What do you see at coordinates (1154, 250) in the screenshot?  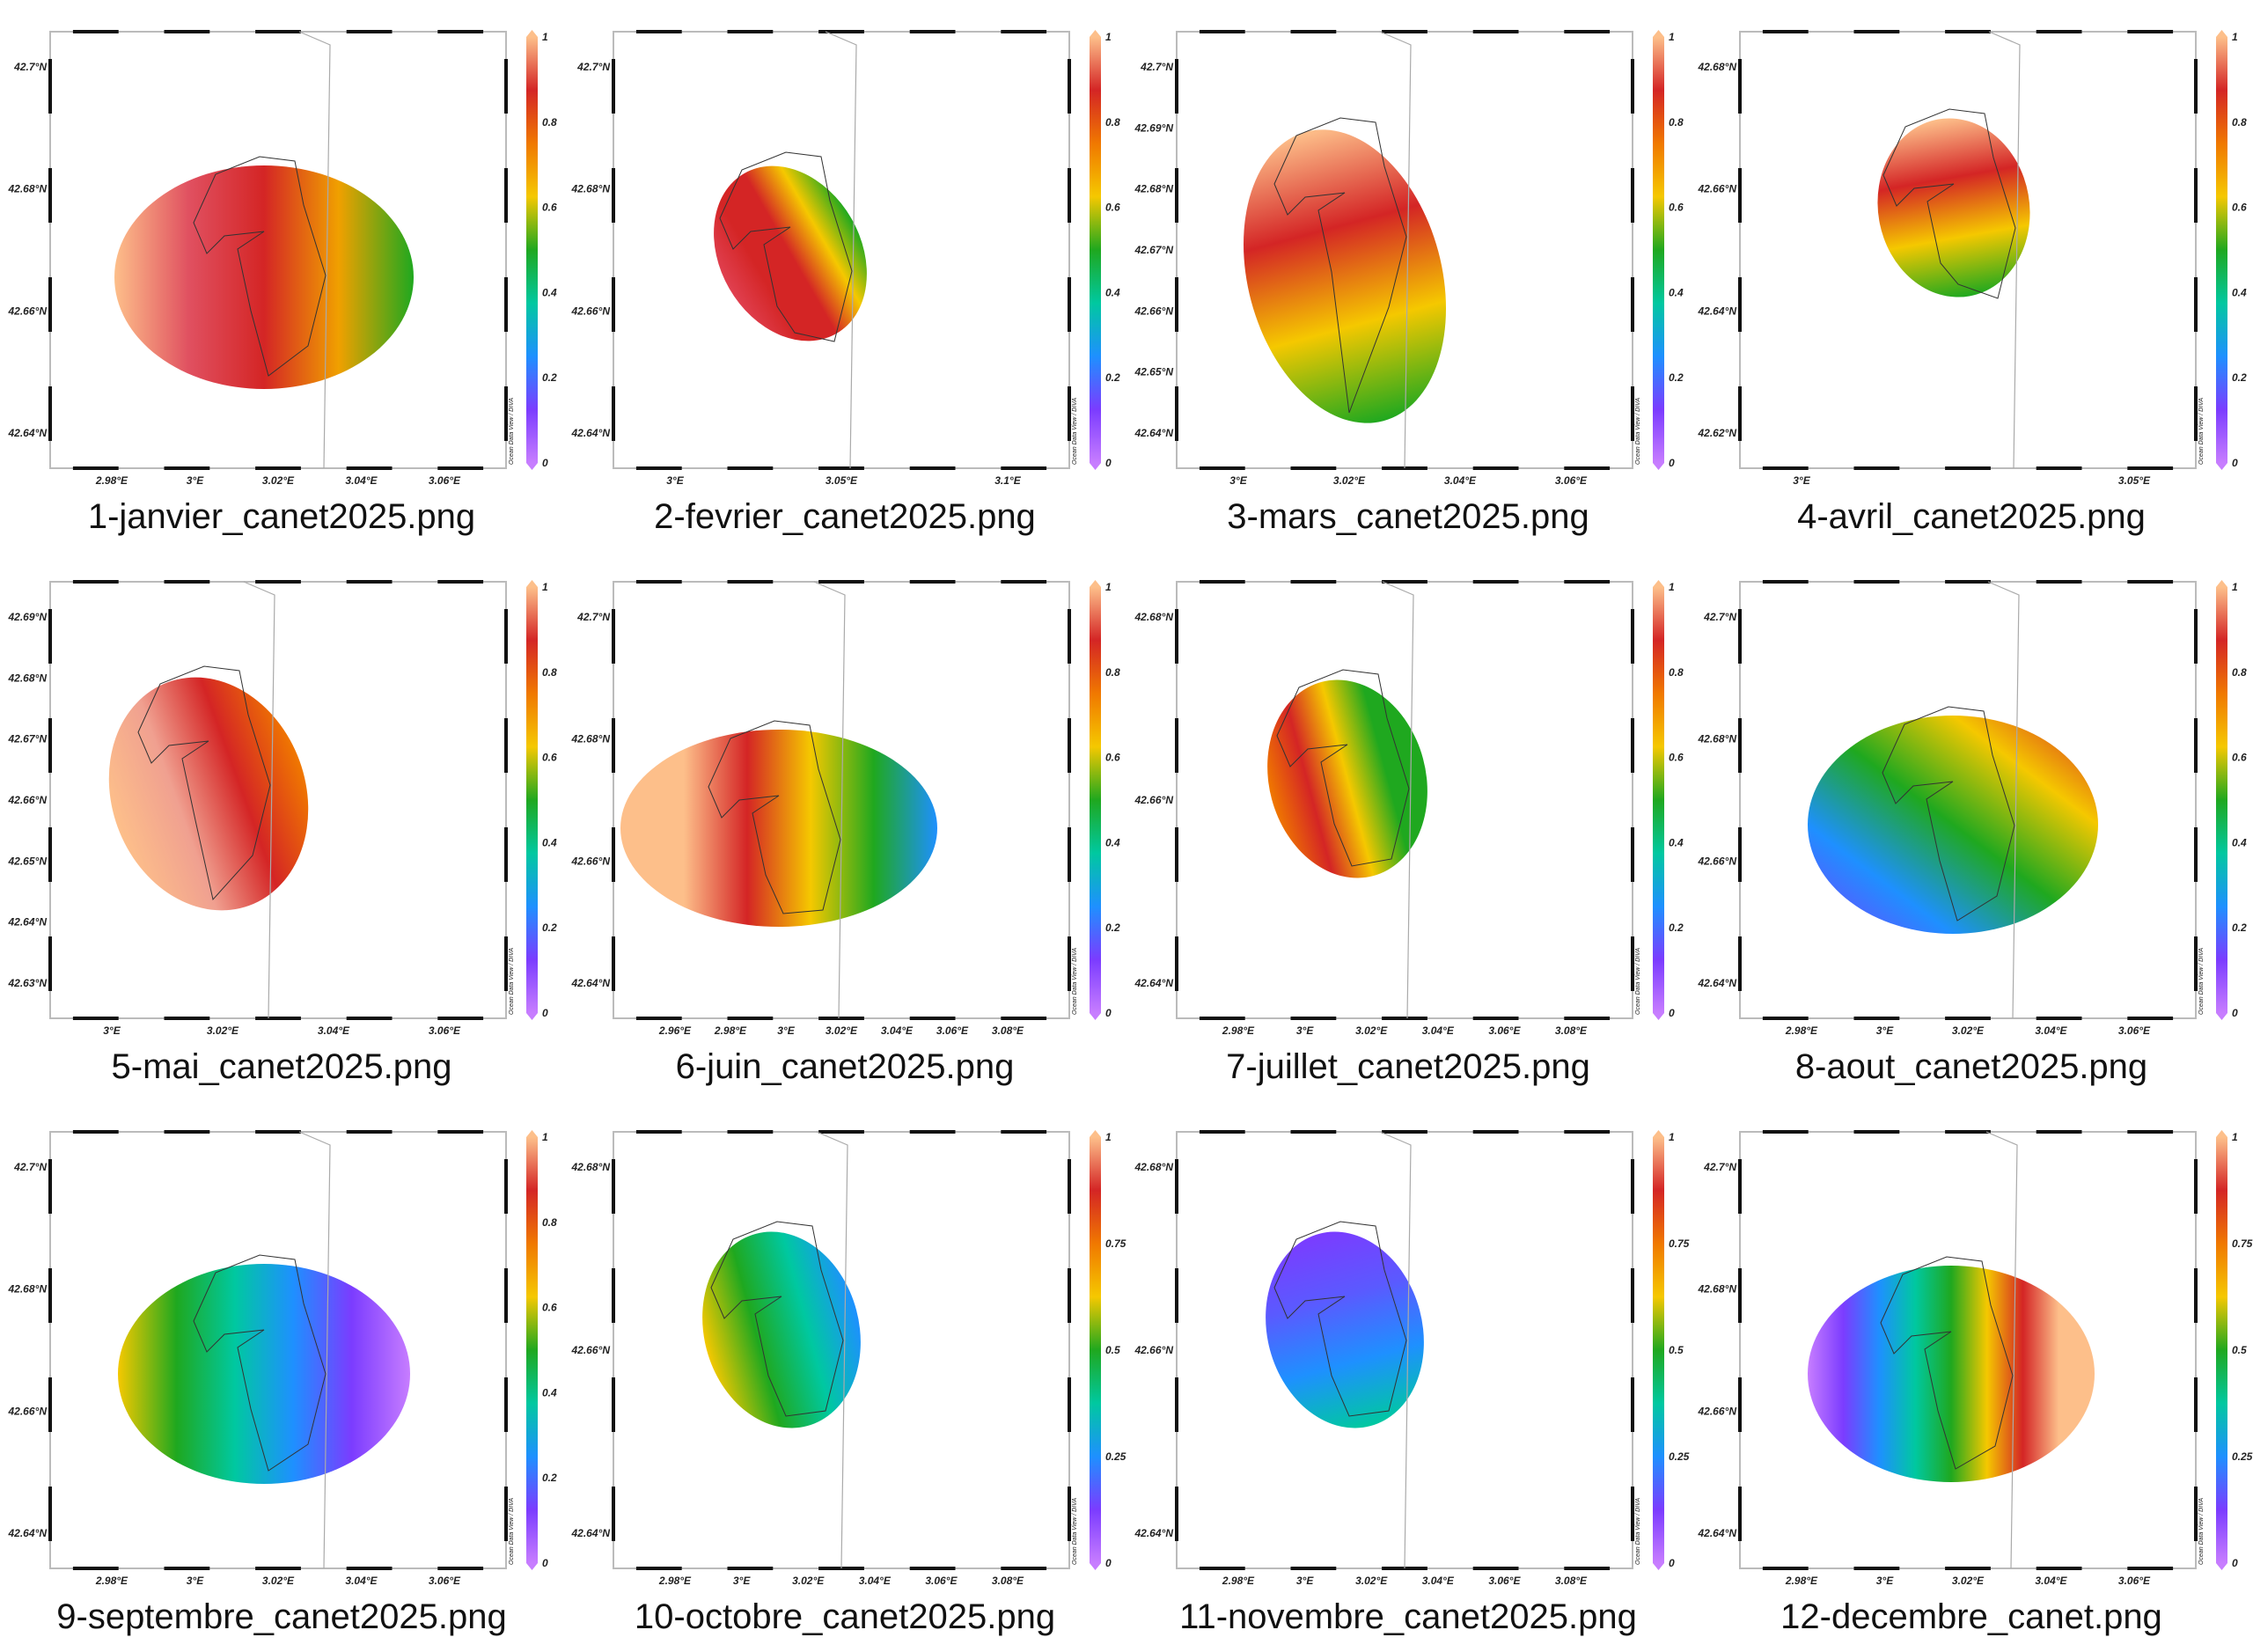 I see `latitude-tick-label: 42.67°N` at bounding box center [1154, 250].